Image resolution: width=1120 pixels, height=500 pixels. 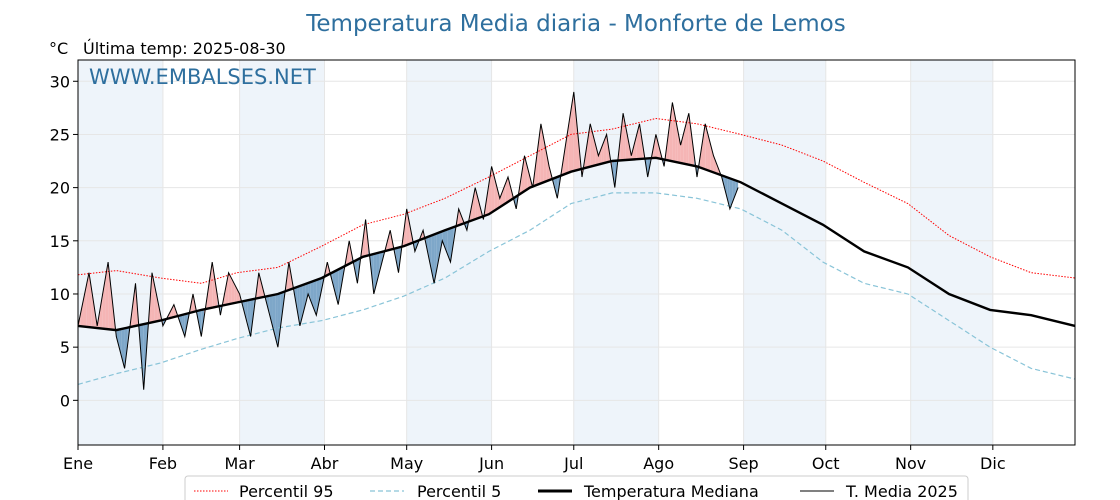 What do you see at coordinates (78, 463) in the screenshot?
I see `x-tick-label: Ene` at bounding box center [78, 463].